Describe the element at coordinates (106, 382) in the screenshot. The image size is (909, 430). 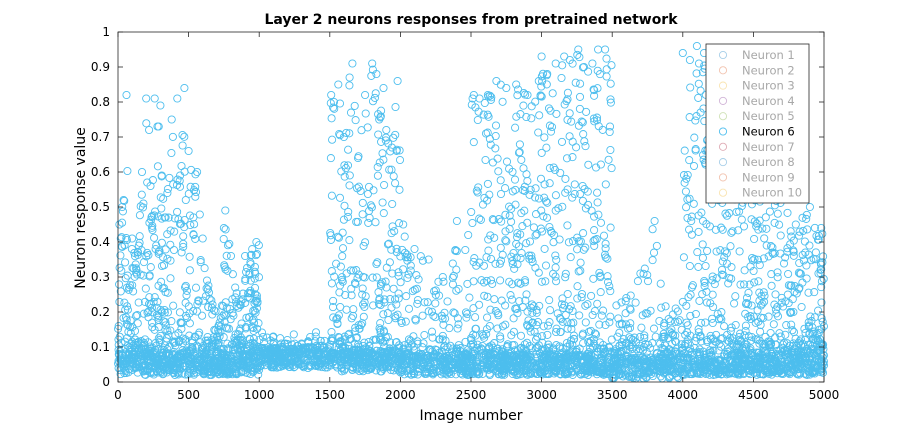
I see `y-tick-label: 0` at that location.